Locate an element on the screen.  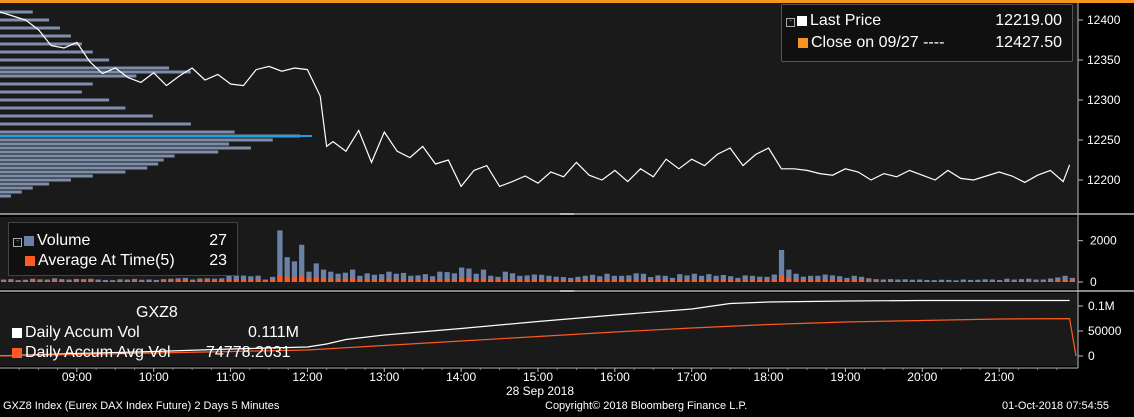
y-tick-label: 2000 is located at coordinates (1103, 241).